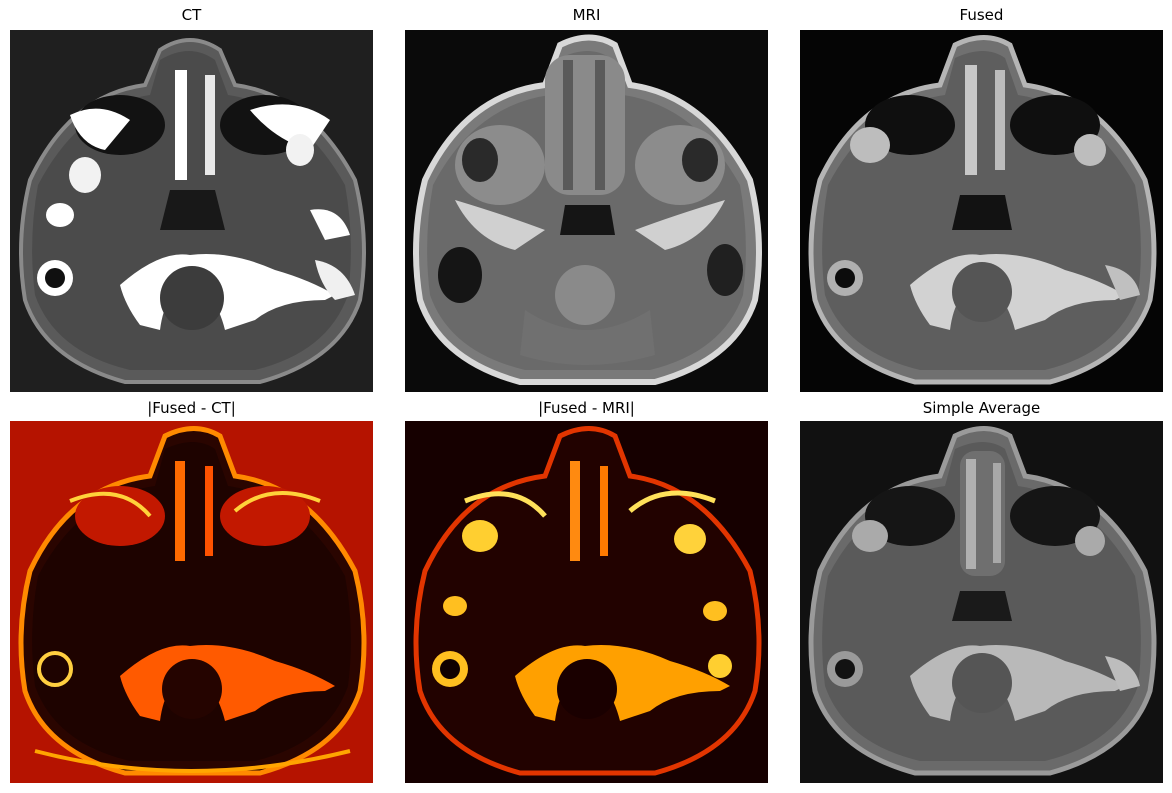 The height and width of the screenshot is (793, 1172). Describe the element at coordinates (586, 211) in the screenshot. I see `mri-scan-image` at that location.